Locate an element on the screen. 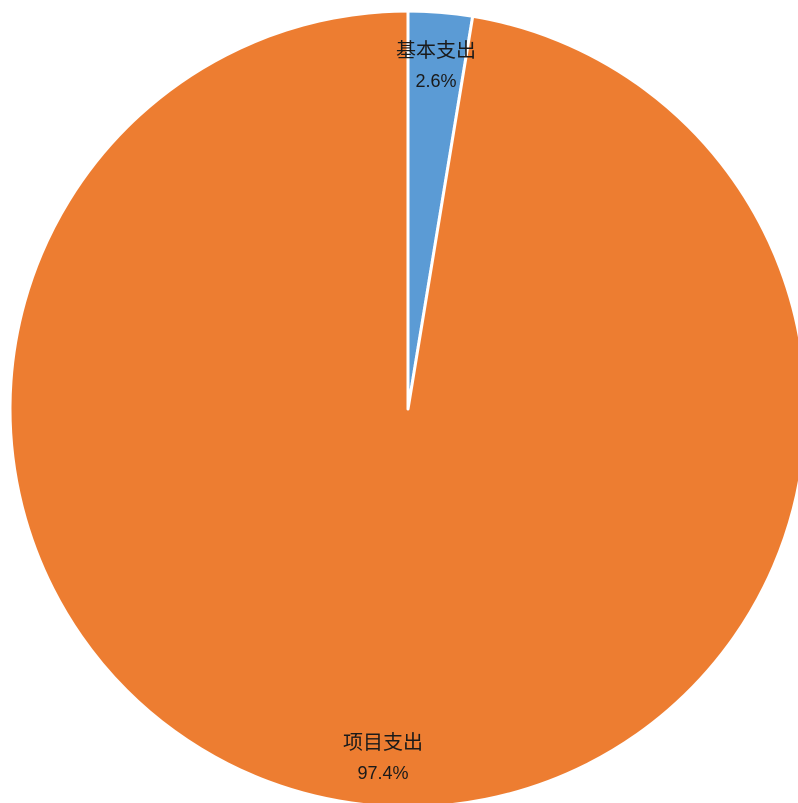  slice-percent-basic-expenditure: 2.6% is located at coordinates (435, 81).